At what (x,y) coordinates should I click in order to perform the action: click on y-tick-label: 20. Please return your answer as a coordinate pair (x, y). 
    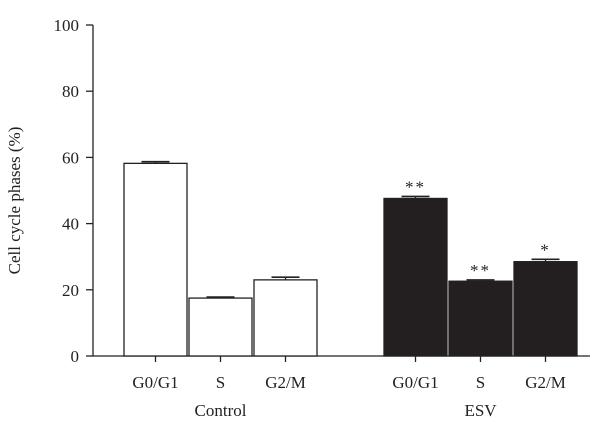
    Looking at the image, I should click on (70, 290).